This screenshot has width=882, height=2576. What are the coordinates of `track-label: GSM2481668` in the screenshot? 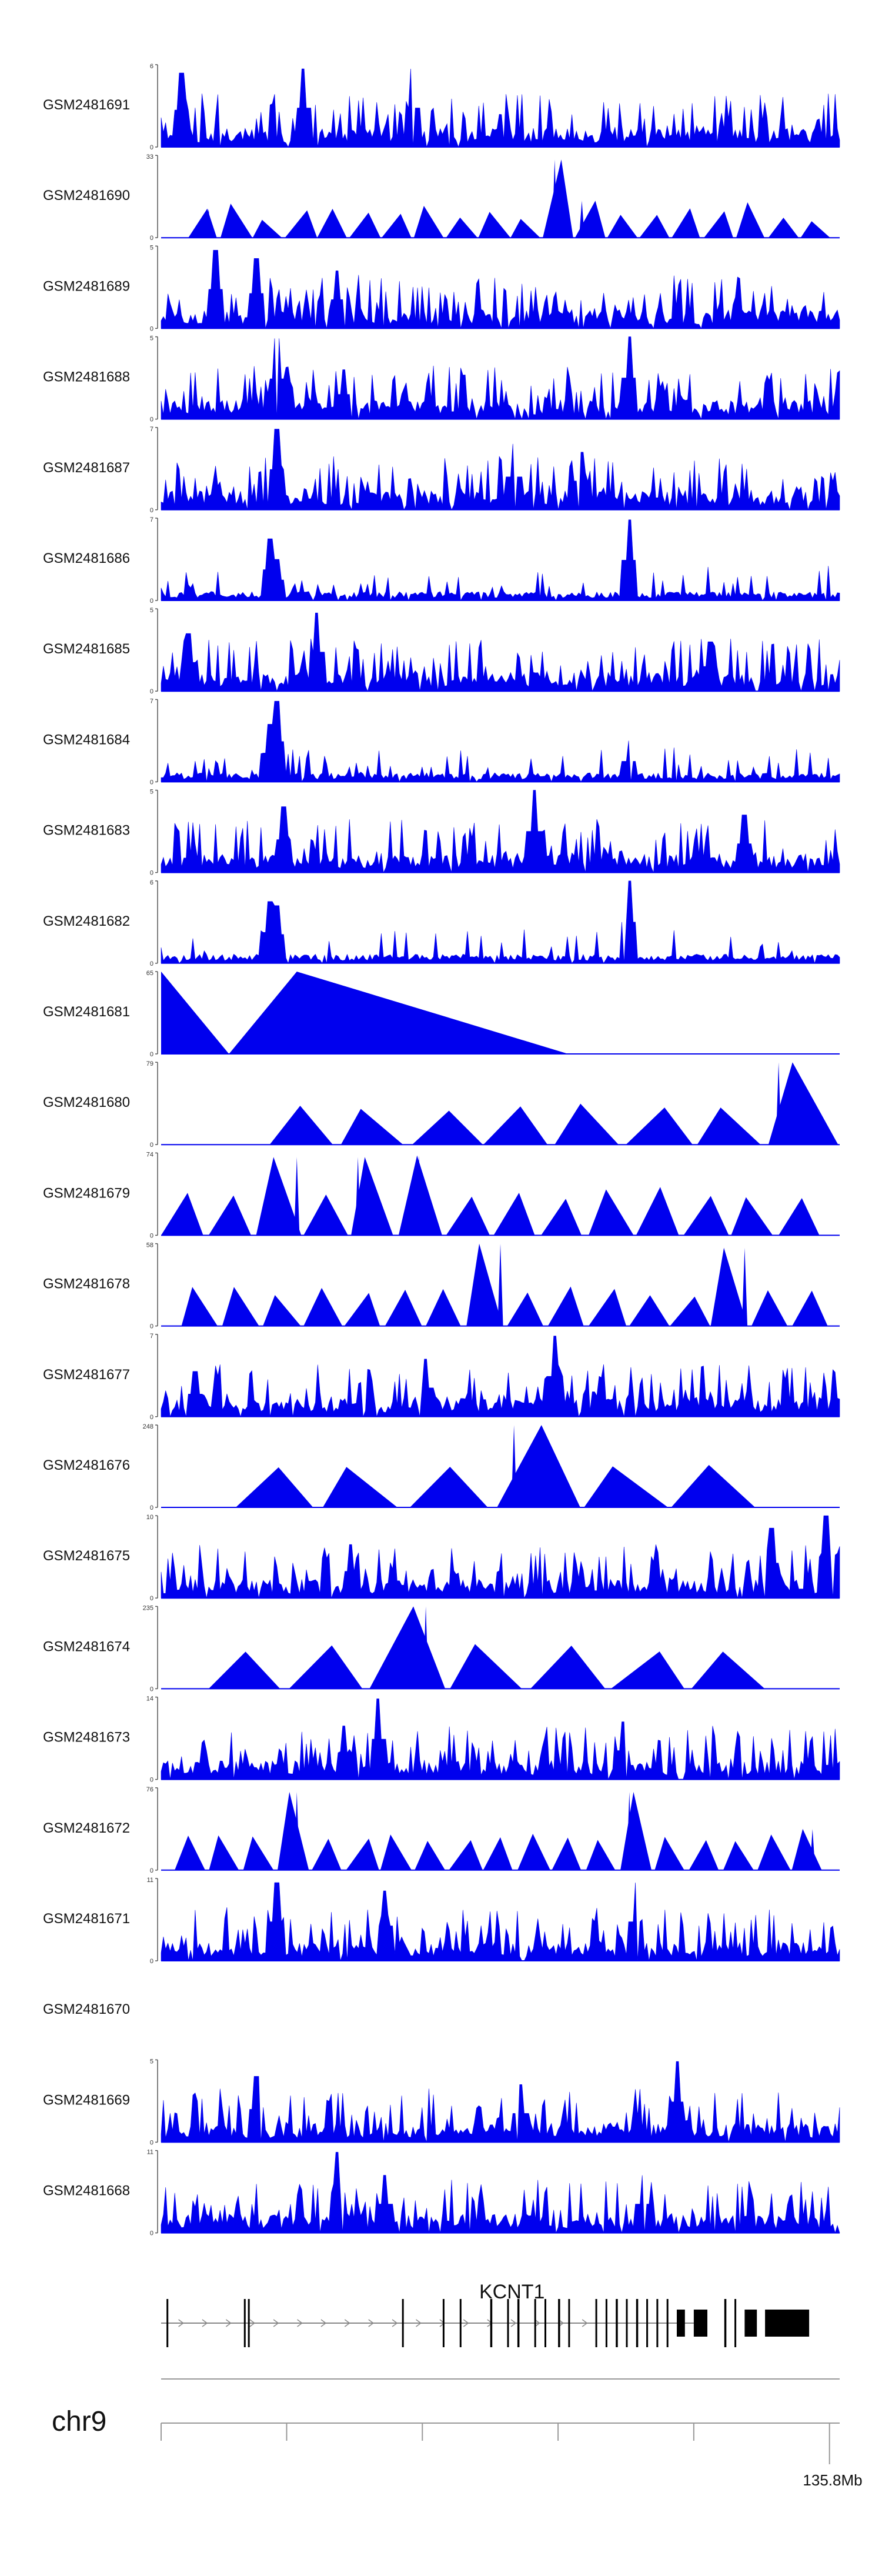 It's located at (86, 2191).